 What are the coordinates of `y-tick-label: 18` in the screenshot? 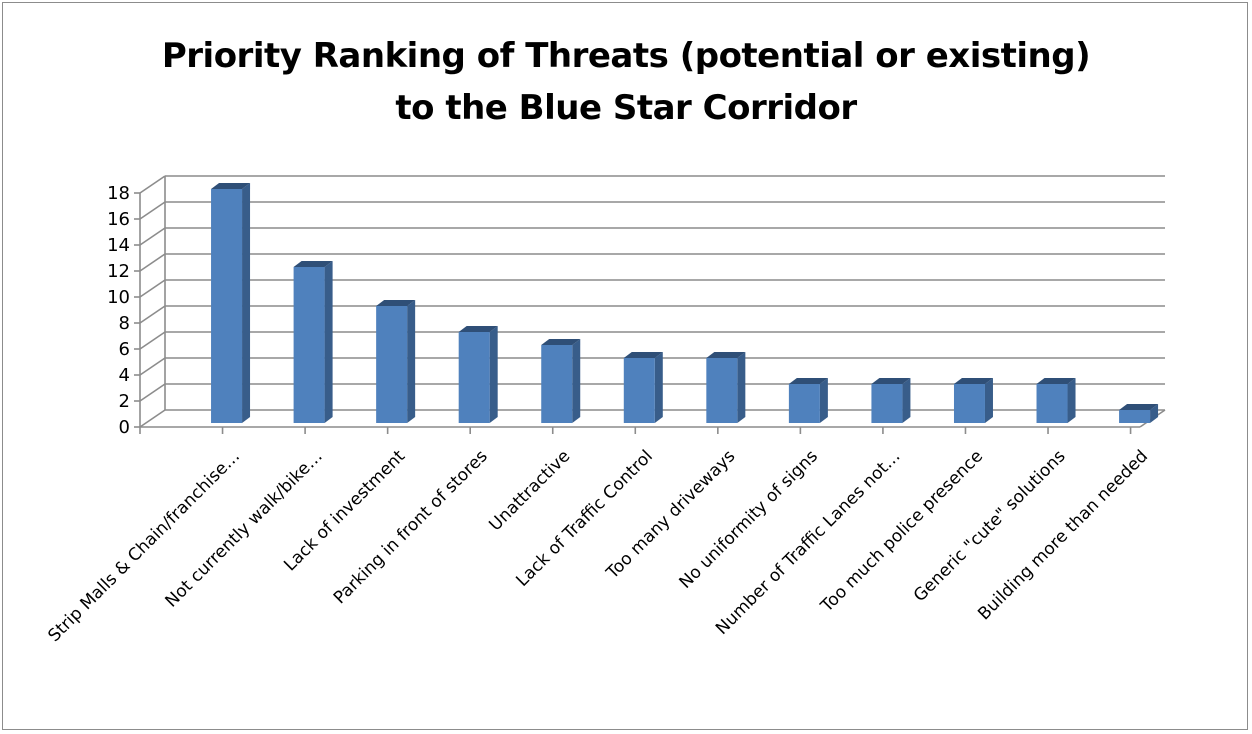 It's located at (118, 193).